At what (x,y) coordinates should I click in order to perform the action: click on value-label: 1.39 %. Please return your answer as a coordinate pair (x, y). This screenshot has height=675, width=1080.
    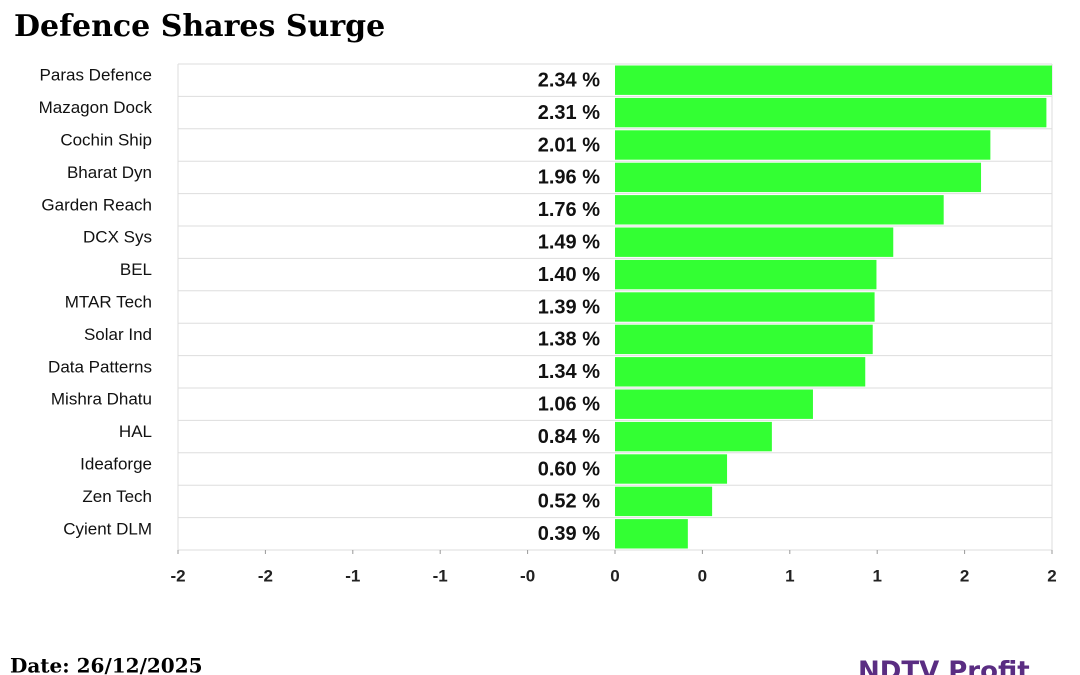
    Looking at the image, I should click on (569, 307).